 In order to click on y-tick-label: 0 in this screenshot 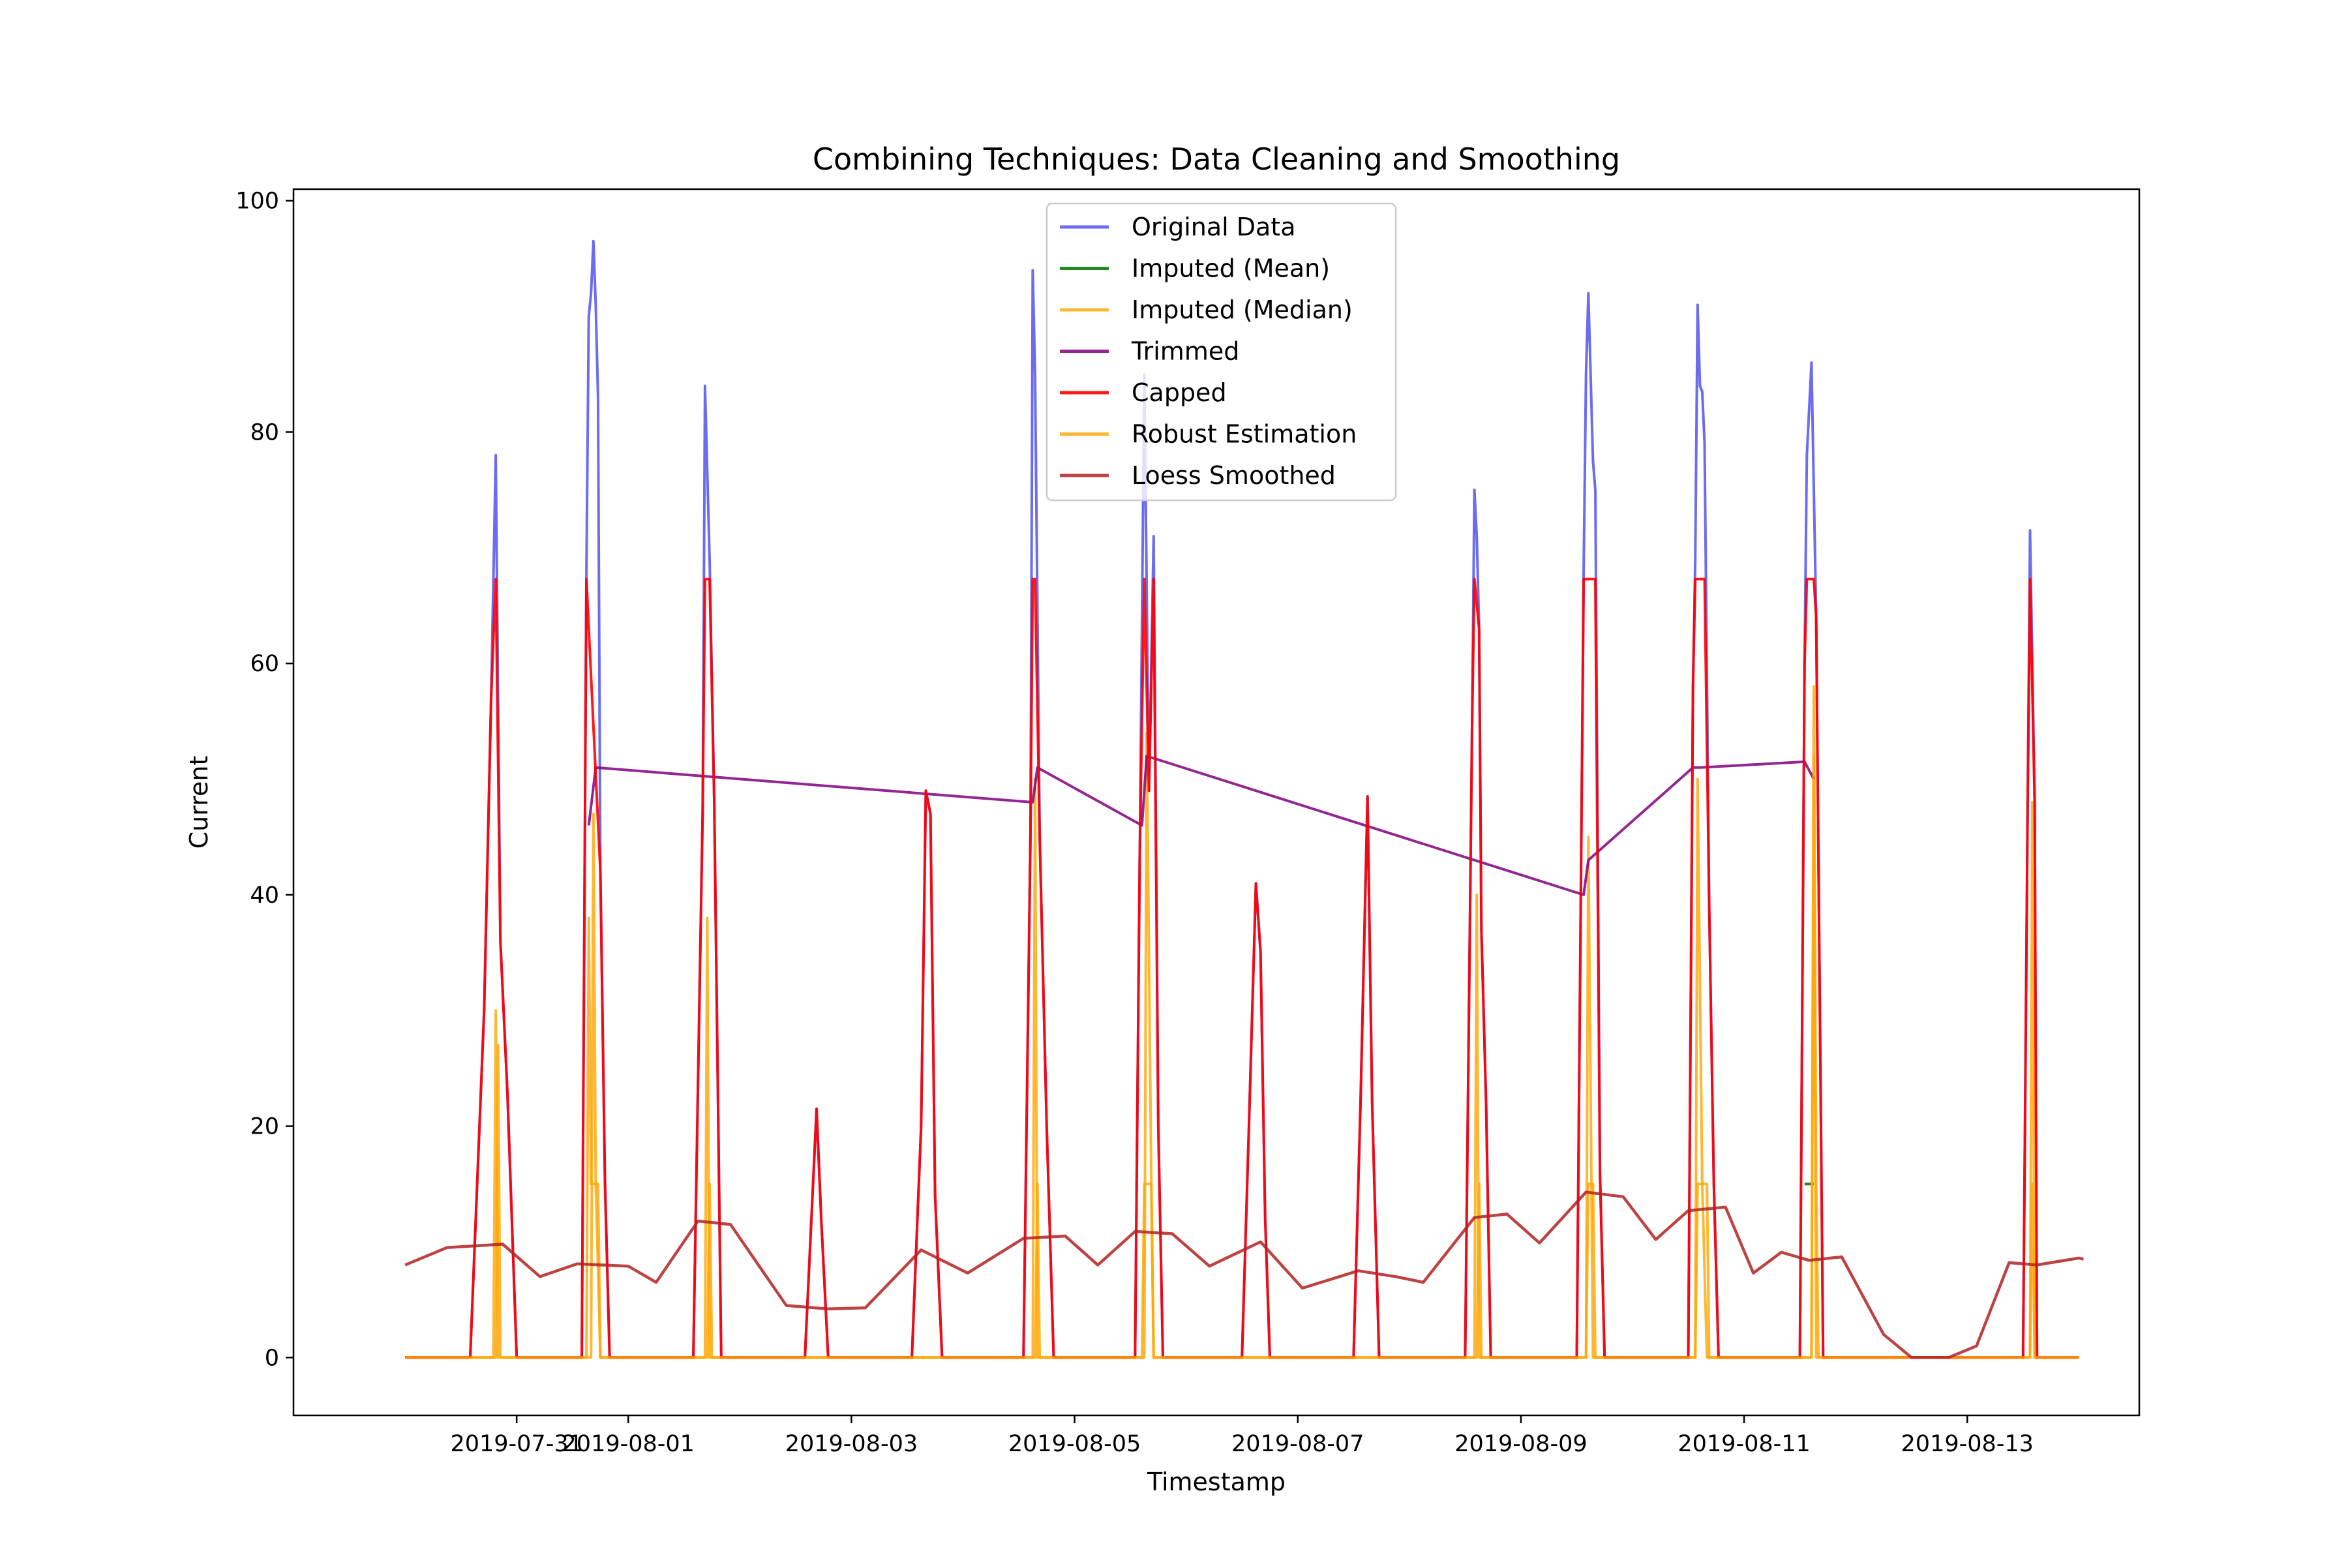, I will do `click(272, 1358)`.